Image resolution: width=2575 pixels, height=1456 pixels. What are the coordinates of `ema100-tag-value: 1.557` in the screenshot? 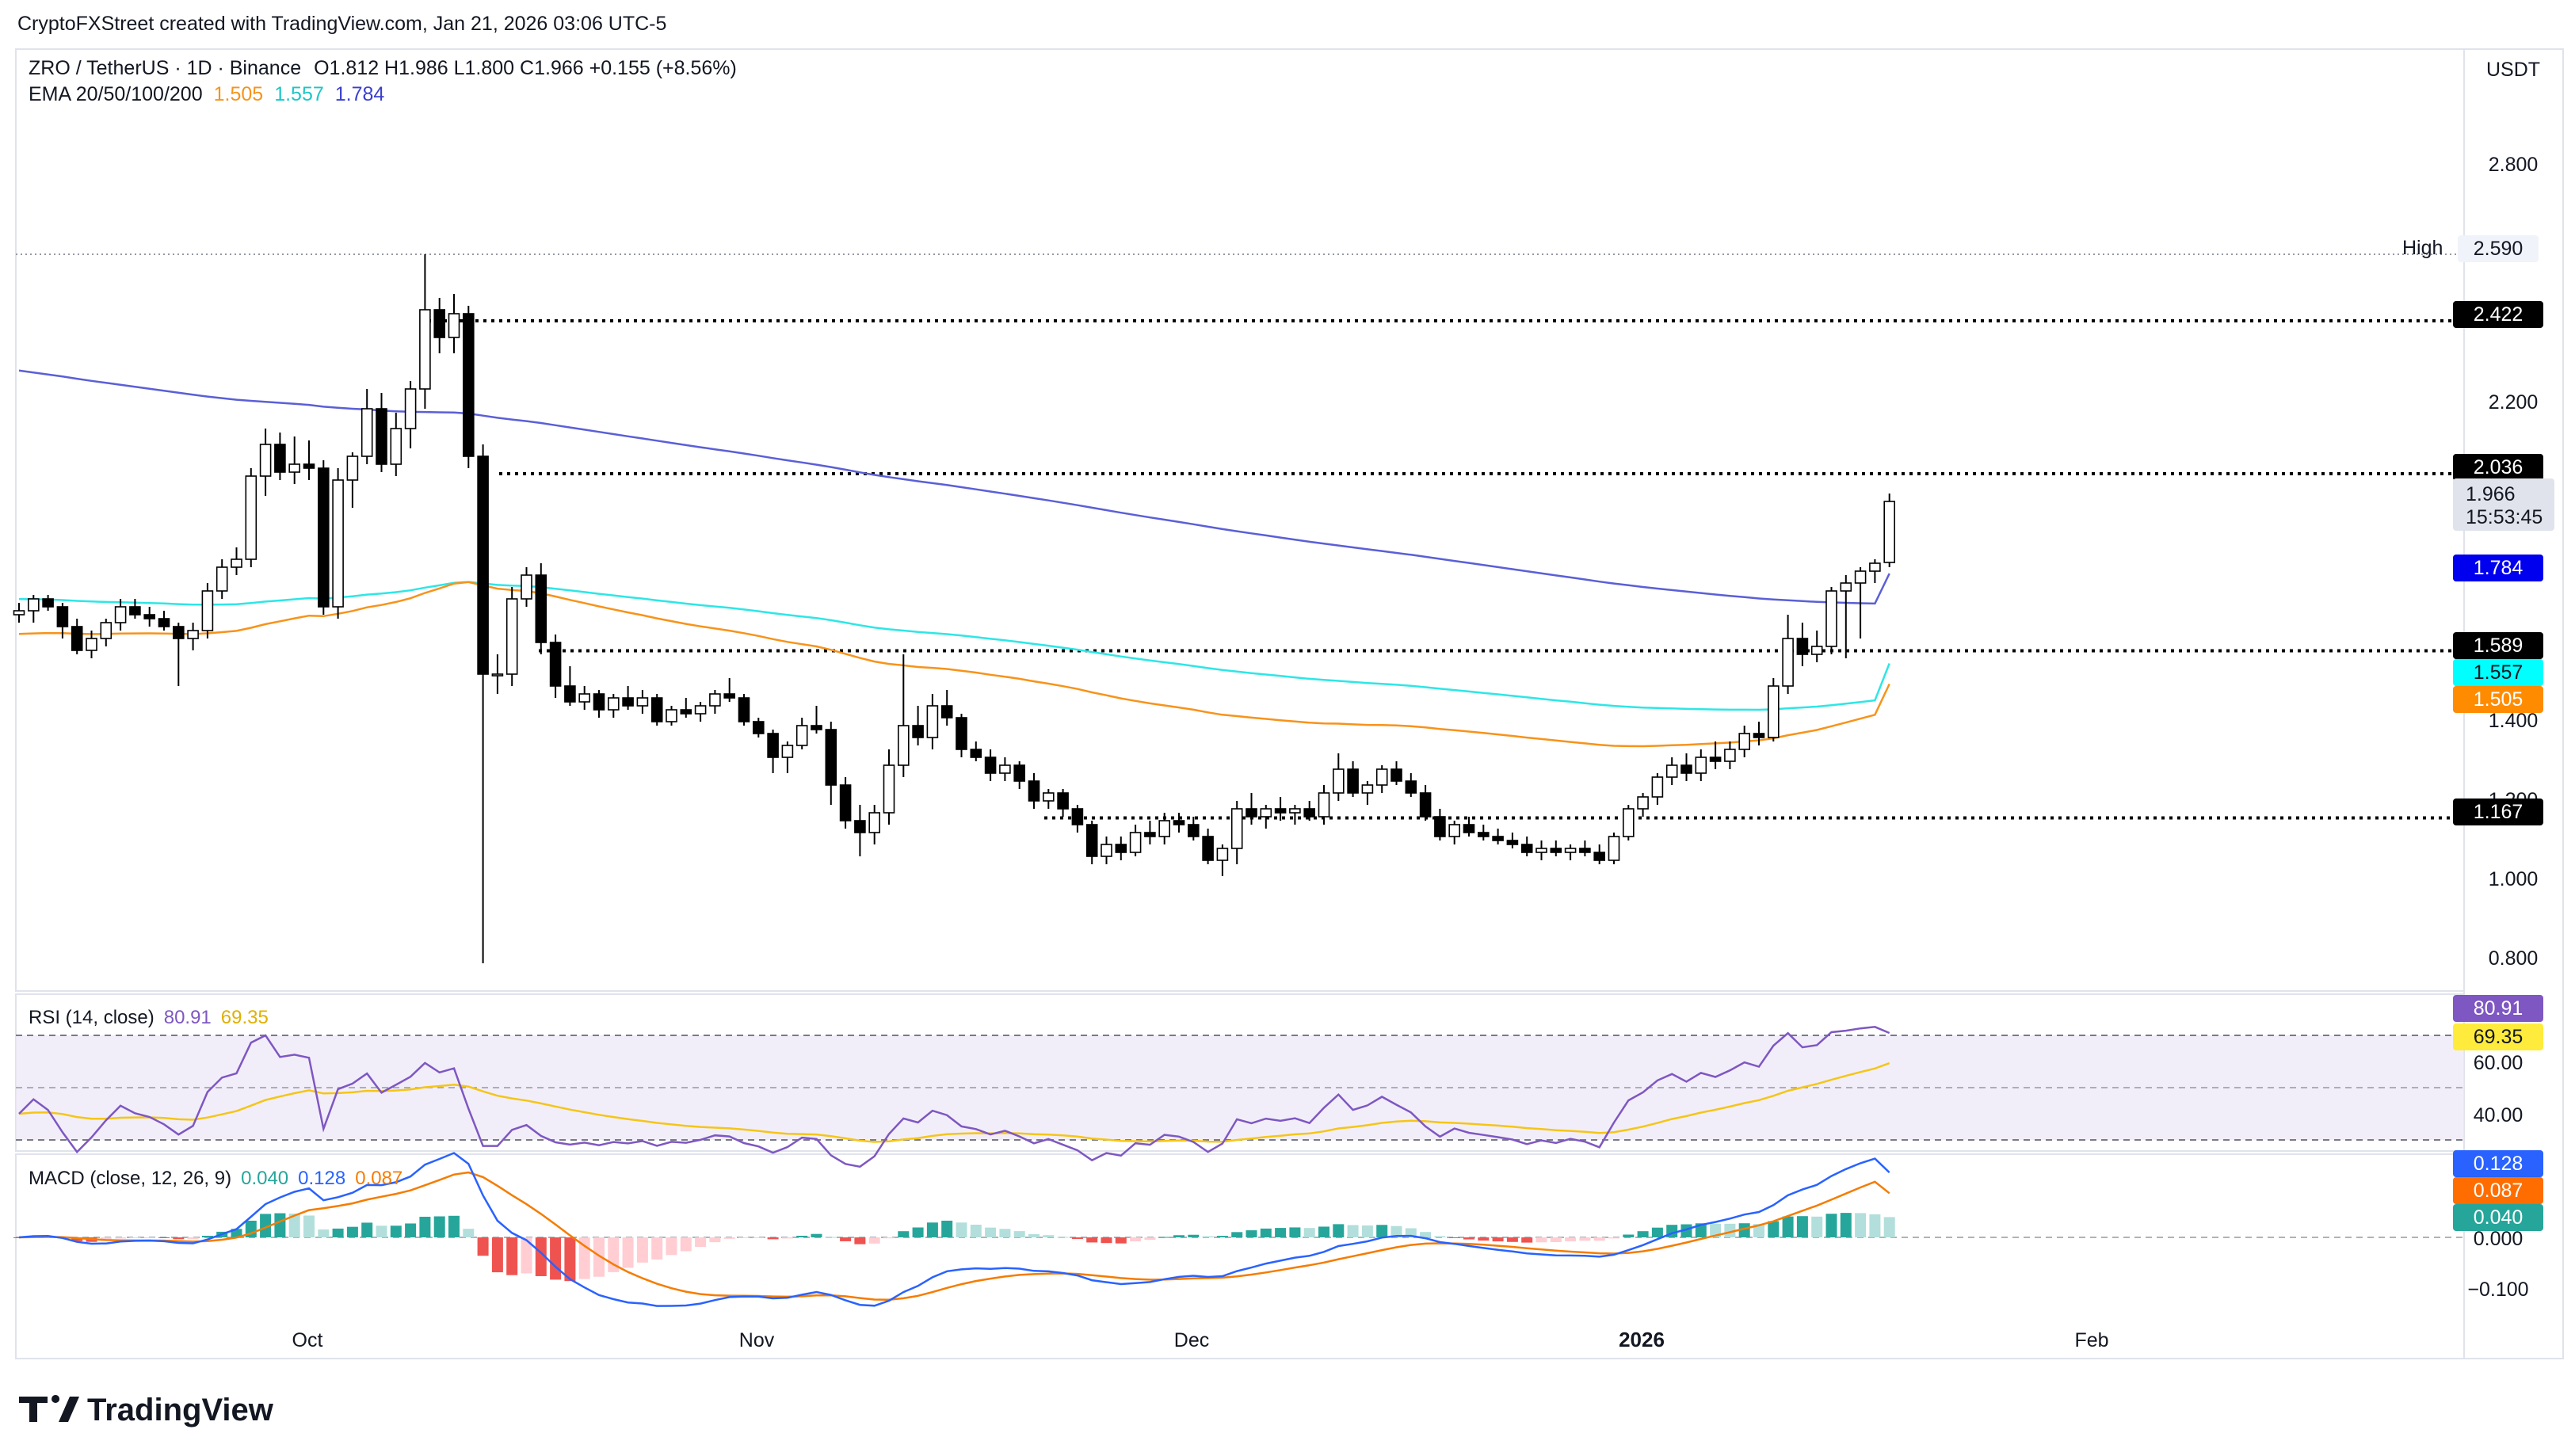 It's located at (2499, 672).